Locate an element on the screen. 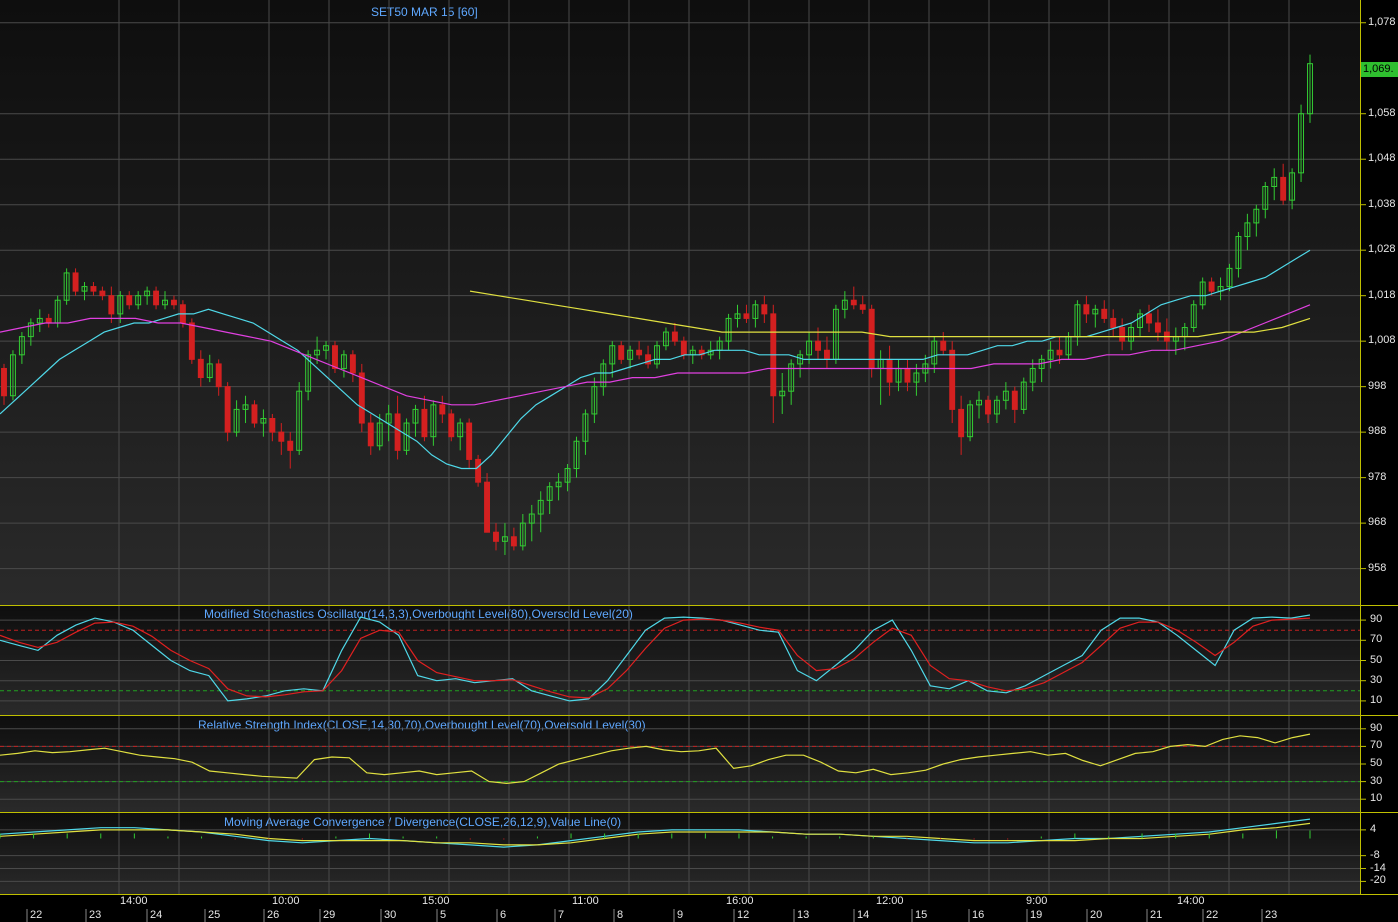 The image size is (1398, 922). date-label: 6 is located at coordinates (503, 915).